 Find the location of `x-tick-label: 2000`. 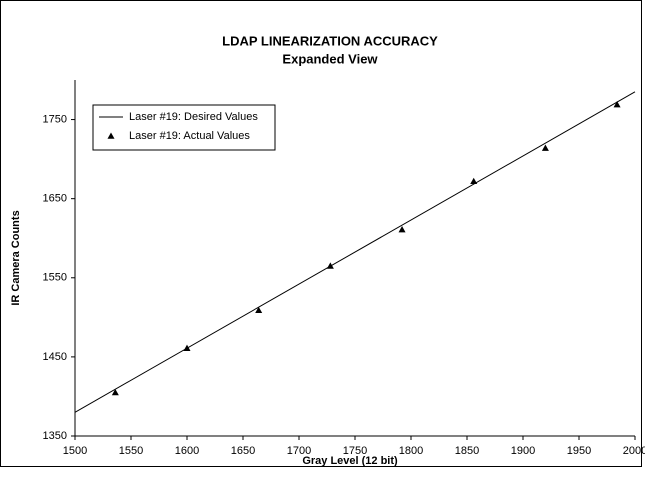

x-tick-label: 2000 is located at coordinates (634, 451).